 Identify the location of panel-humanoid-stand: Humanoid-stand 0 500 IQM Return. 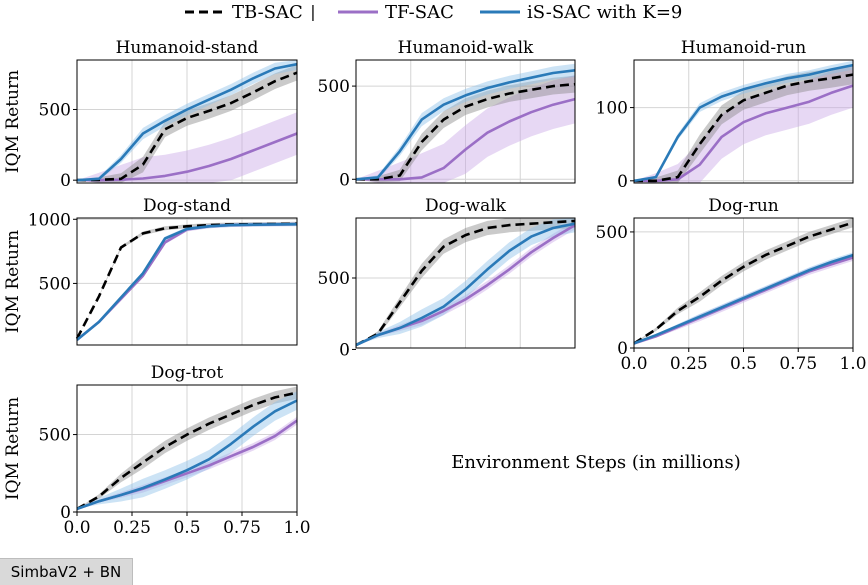
(150, 114).